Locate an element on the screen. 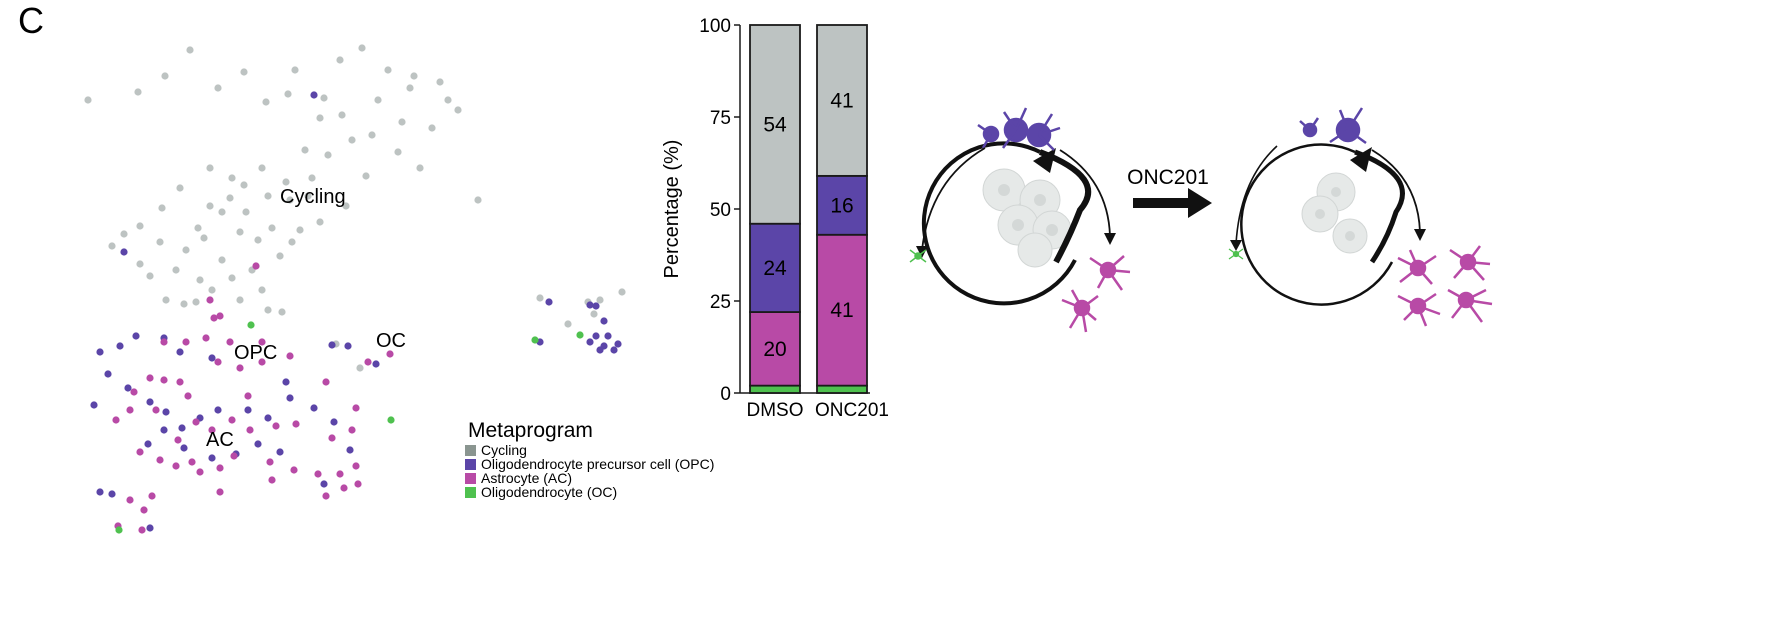 This screenshot has width=1771, height=640. cycle-arrowhead-left is located at coordinates (1044, 160).